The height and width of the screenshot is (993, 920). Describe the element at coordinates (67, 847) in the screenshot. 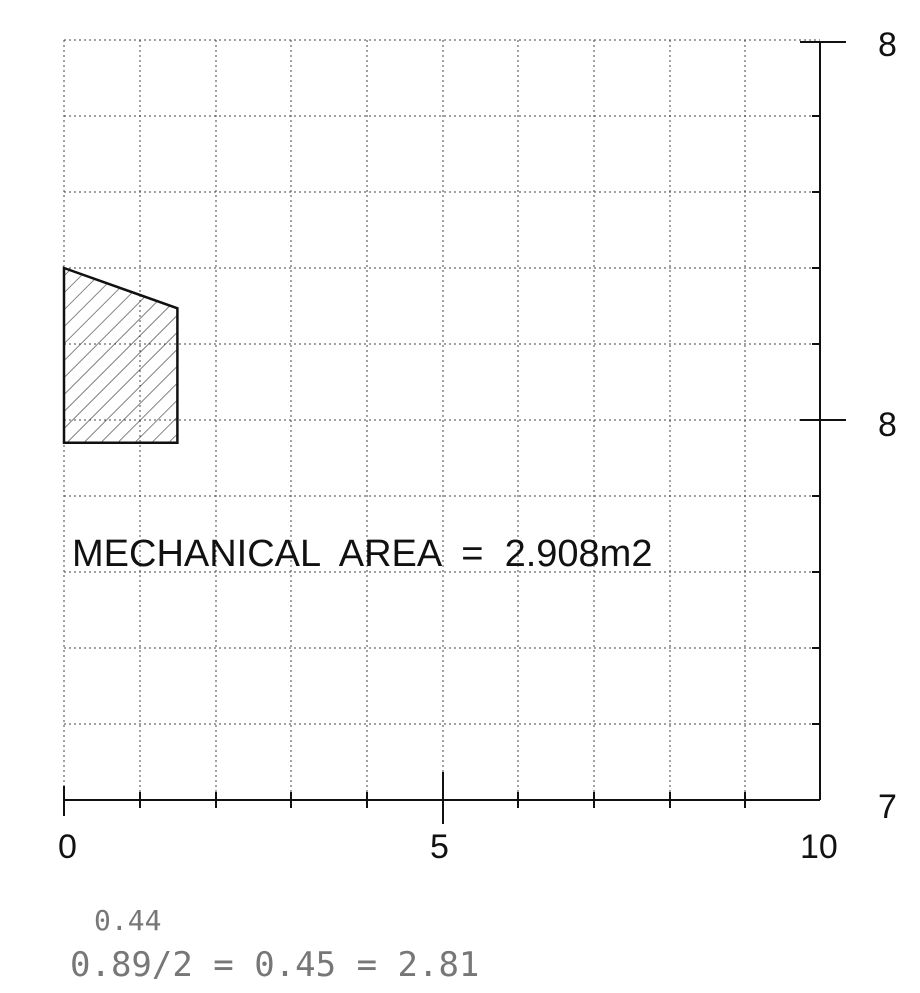

I see `x-tick-label: 0` at that location.